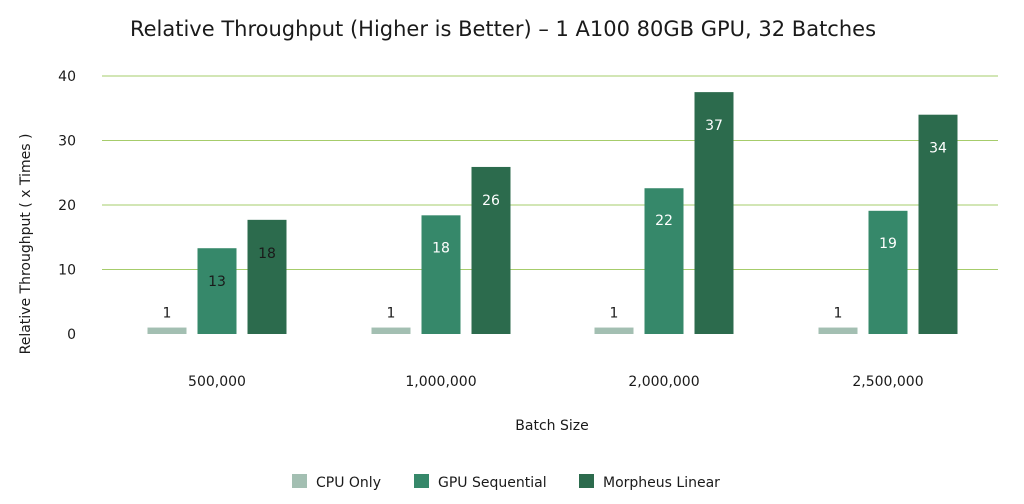 Image resolution: width=1024 pixels, height=504 pixels. Describe the element at coordinates (888, 244) in the screenshot. I see `data-label: 19` at that location.